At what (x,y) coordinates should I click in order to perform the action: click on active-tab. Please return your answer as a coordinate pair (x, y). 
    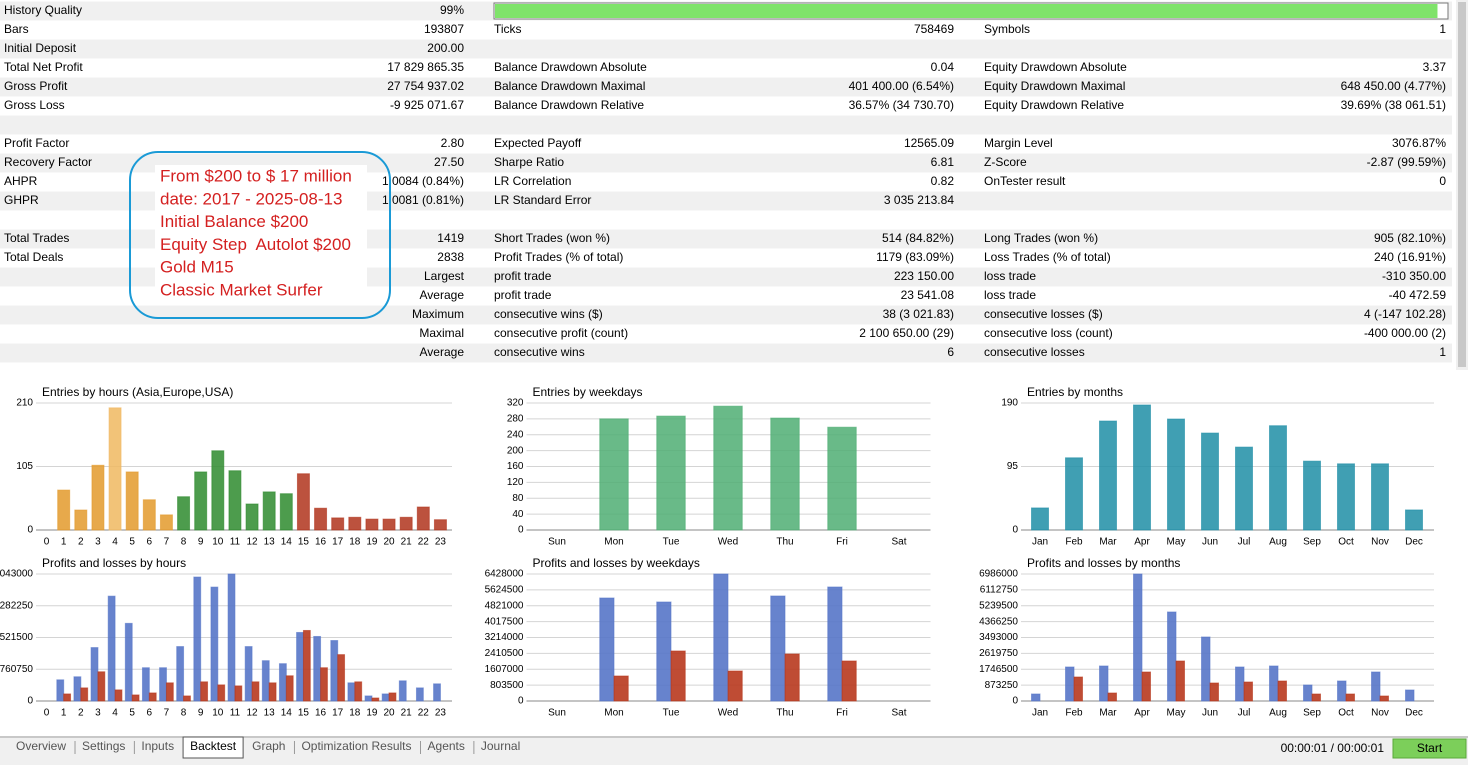
    Looking at the image, I should click on (213, 747).